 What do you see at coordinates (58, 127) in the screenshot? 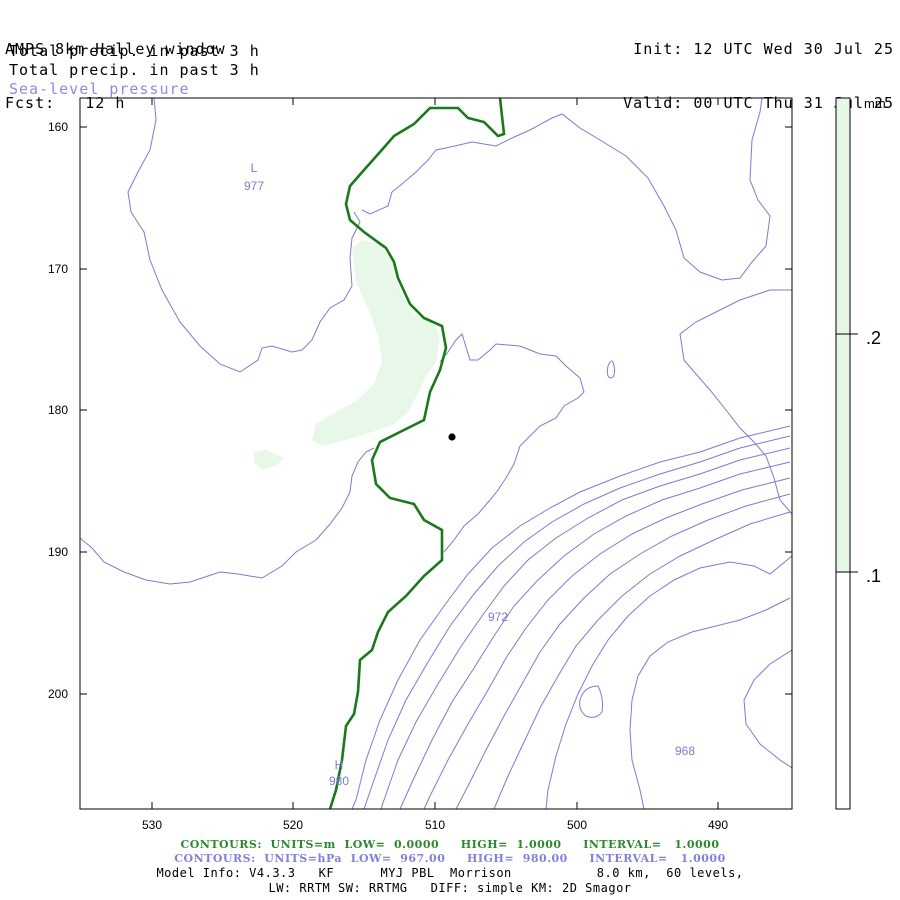
I see `y-tick-label: 160` at bounding box center [58, 127].